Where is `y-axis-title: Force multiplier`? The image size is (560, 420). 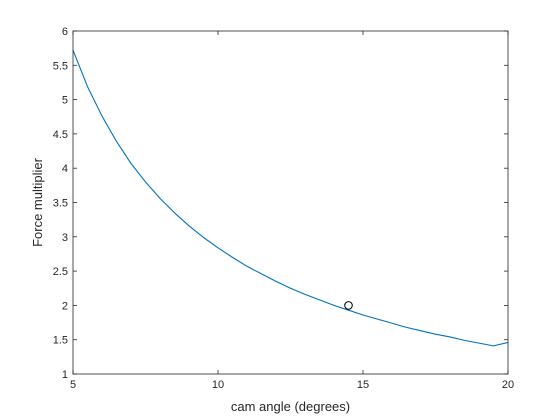
y-axis-title: Force multiplier is located at coordinates (37, 202).